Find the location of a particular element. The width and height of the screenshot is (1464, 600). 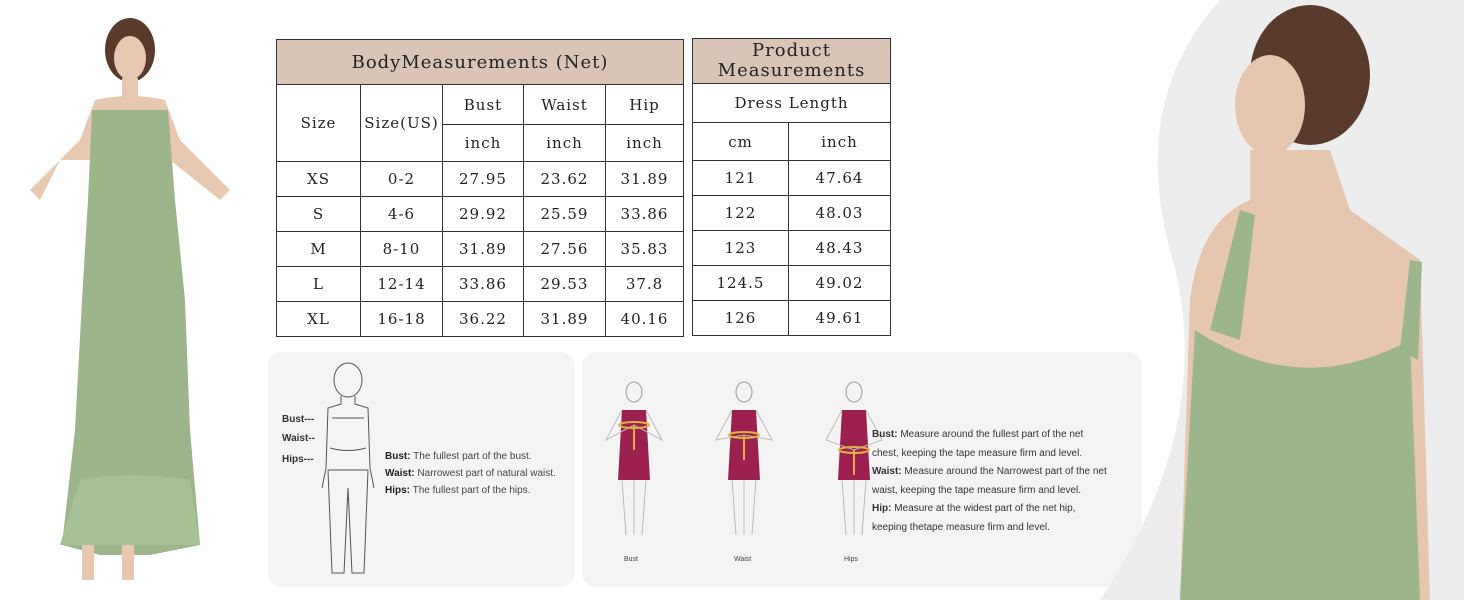

cell-hip: 33.86 is located at coordinates (644, 214).